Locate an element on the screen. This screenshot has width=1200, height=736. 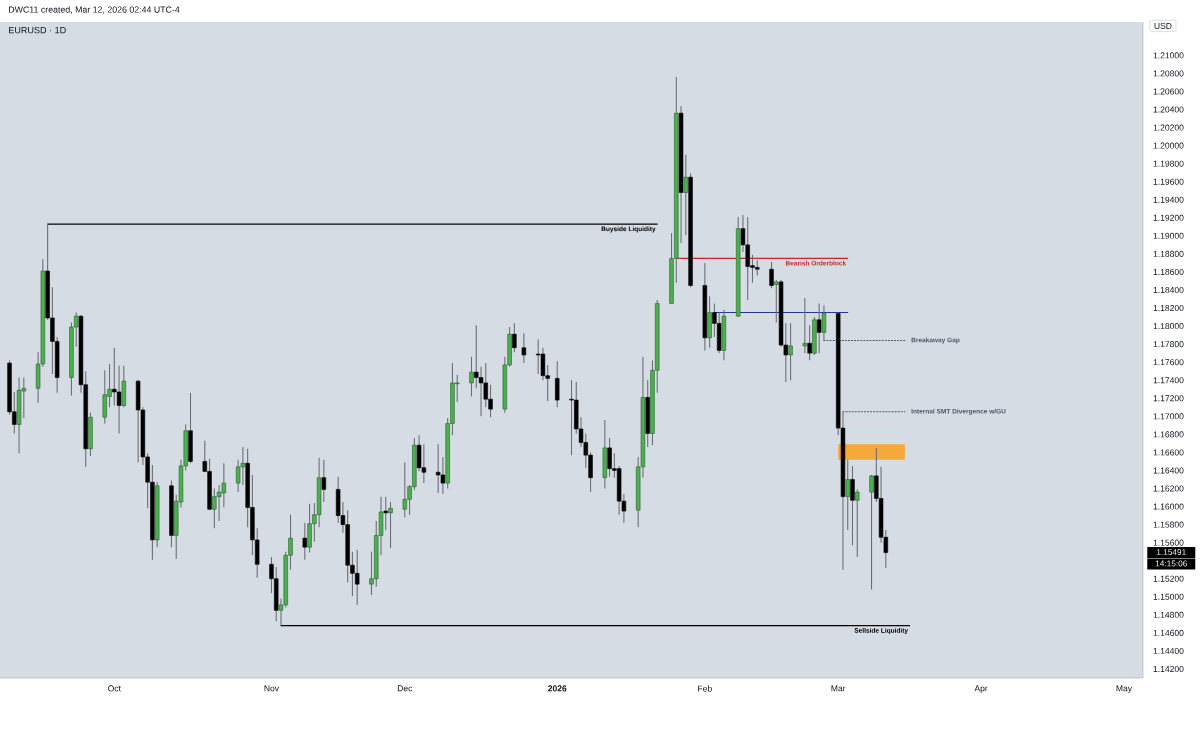
chart-title: EURUSD · 1D is located at coordinates (37, 30).